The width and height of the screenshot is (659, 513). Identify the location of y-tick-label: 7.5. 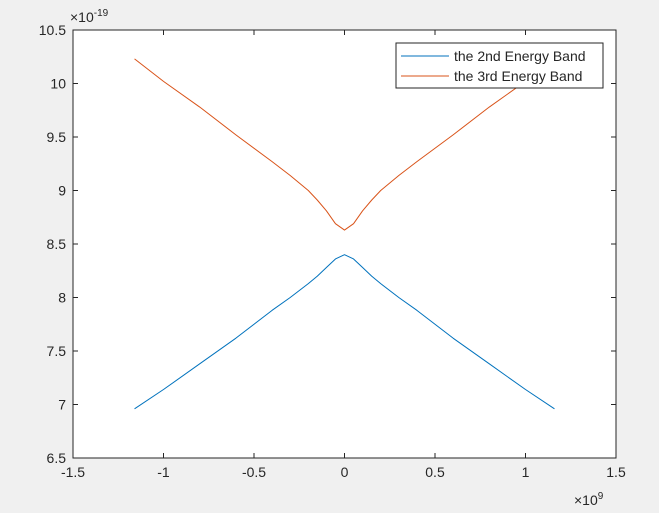
(57, 351).